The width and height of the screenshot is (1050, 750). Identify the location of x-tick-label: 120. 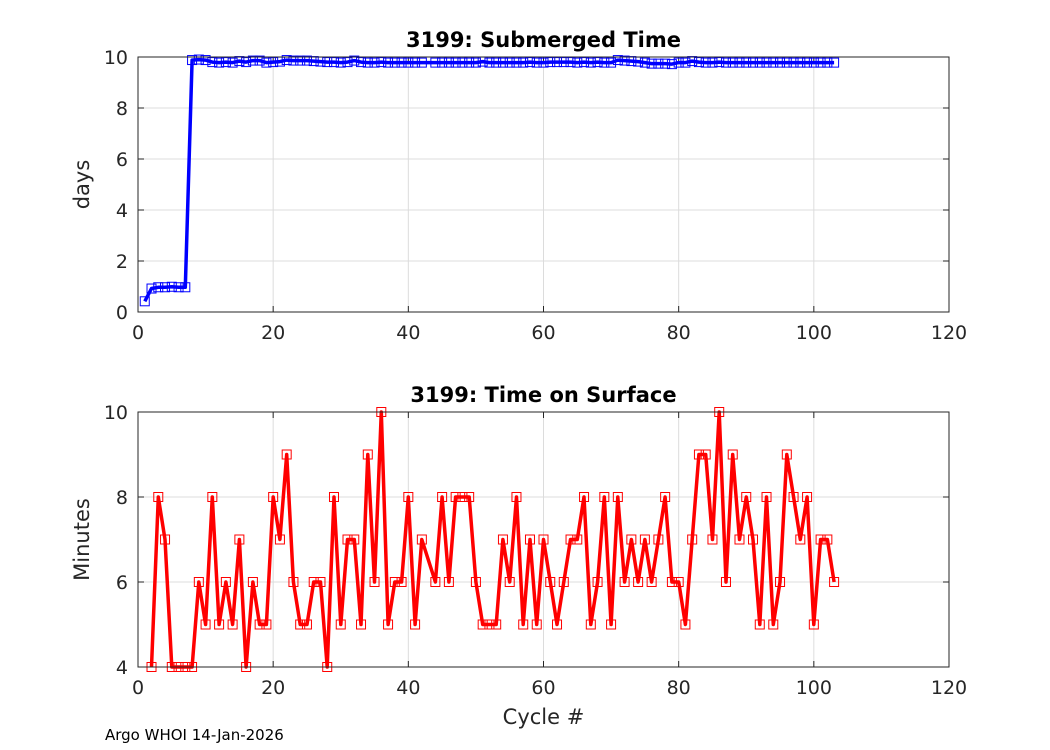
(949, 333).